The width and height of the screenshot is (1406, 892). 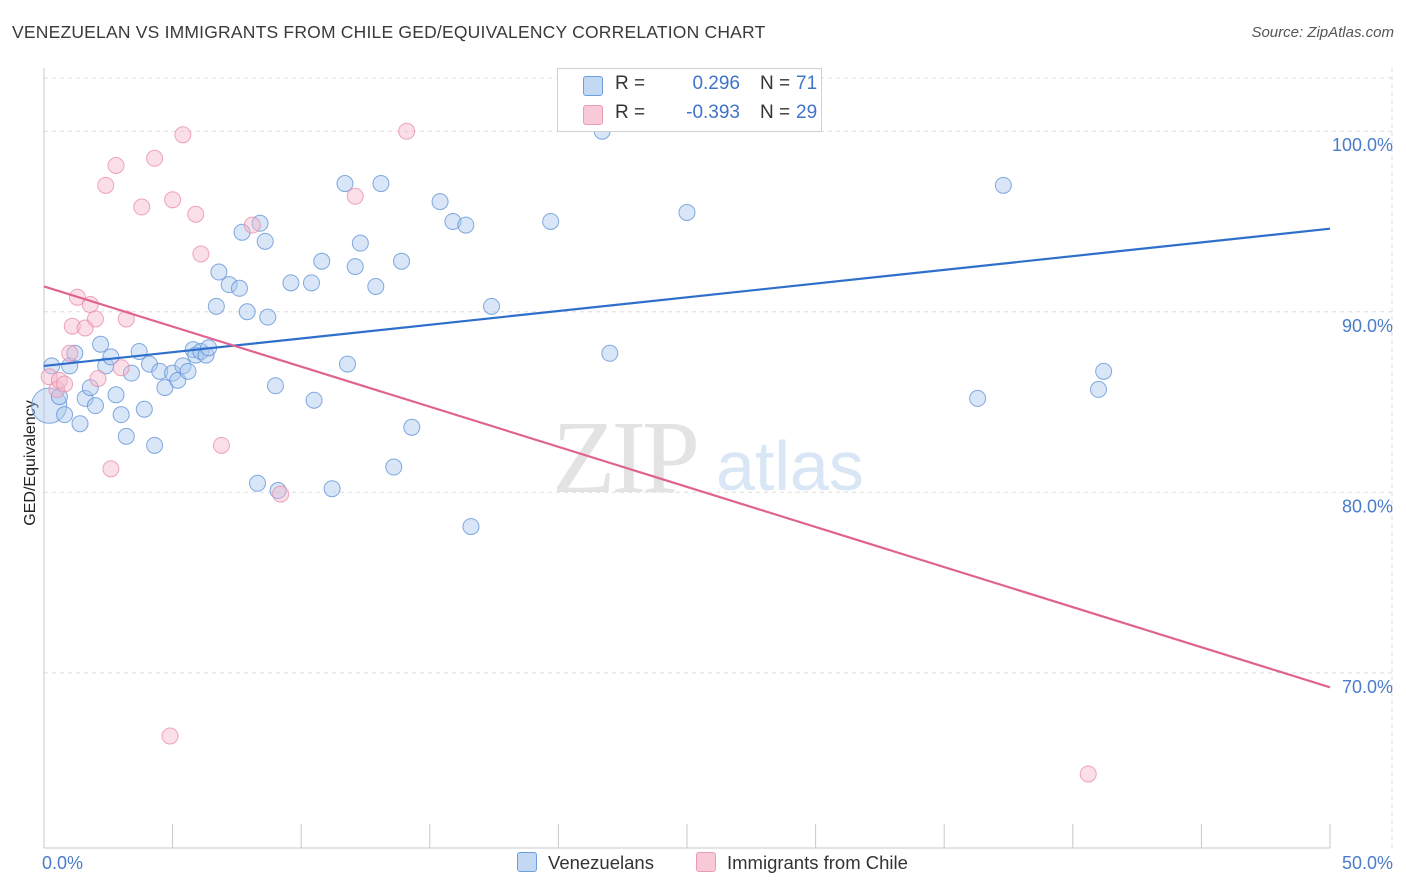 What do you see at coordinates (708, 457) in the screenshot?
I see `watermark: ZIP atlas` at bounding box center [708, 457].